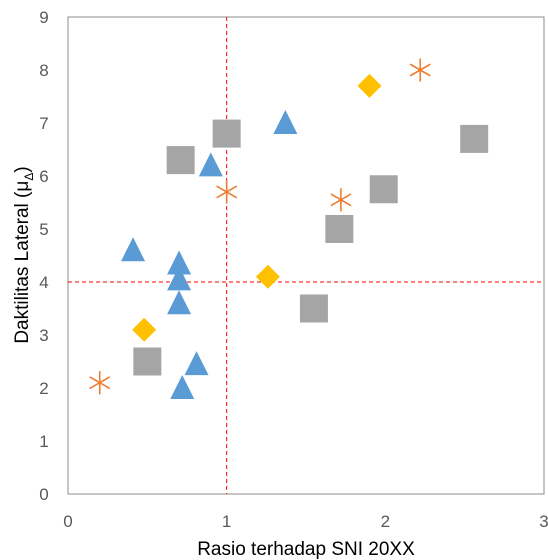 The image size is (548, 560). Describe the element at coordinates (43, 256) in the screenshot. I see `y-axis-ticks: 0 1 2 3 4 5 6 7 8 9` at that location.